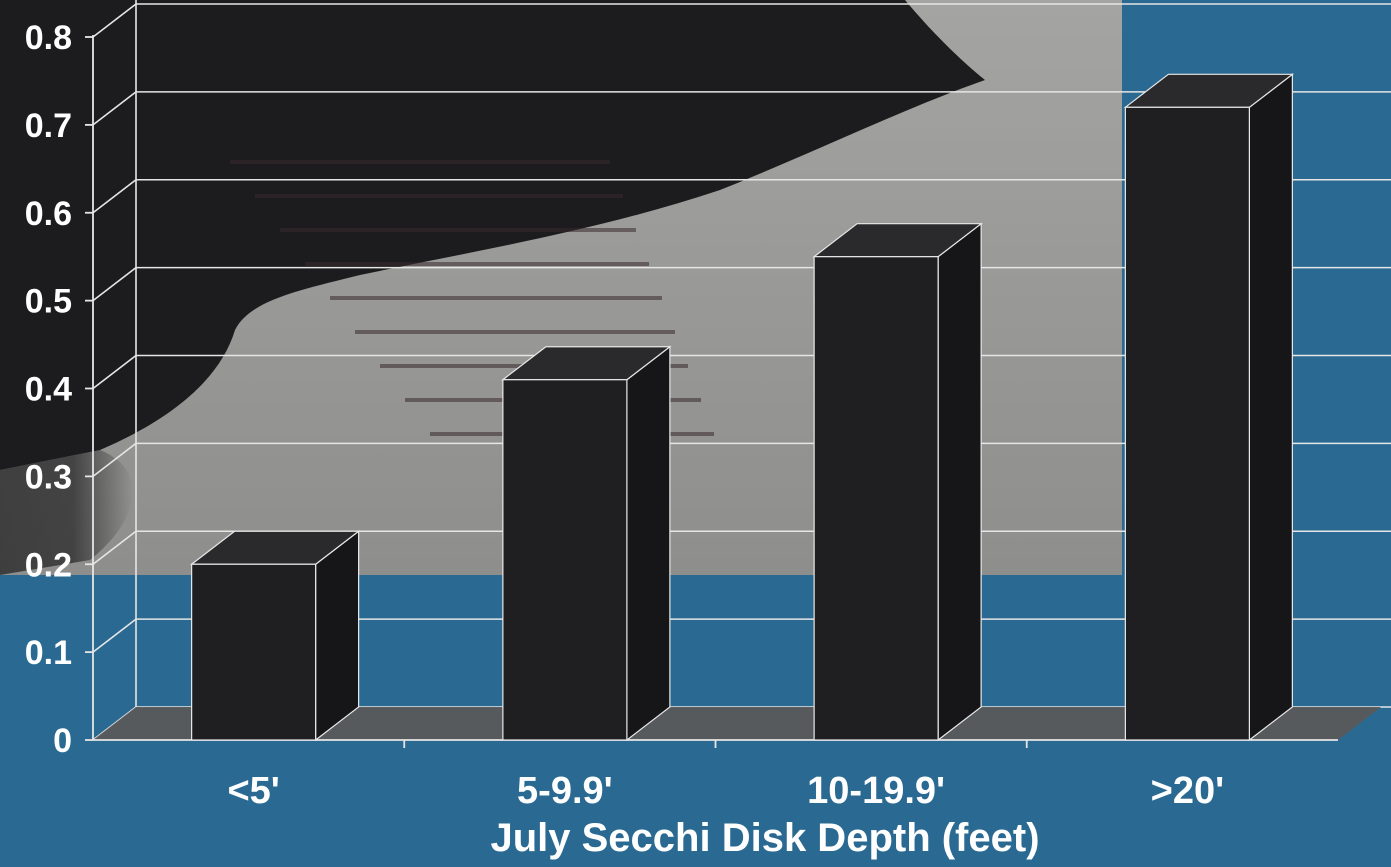 Image resolution: width=1391 pixels, height=867 pixels. What do you see at coordinates (48, 126) in the screenshot?
I see `y-tick-label: 0.7` at bounding box center [48, 126].